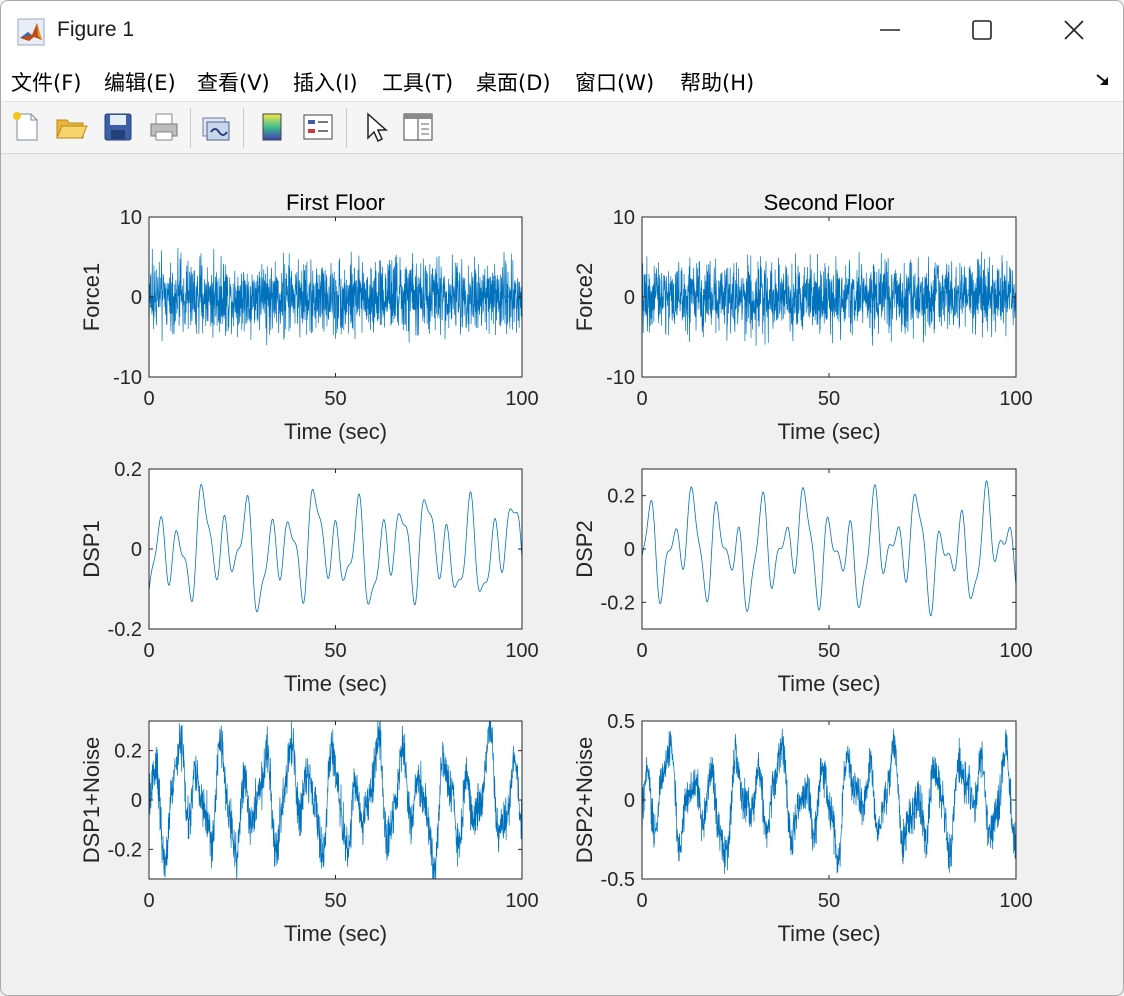  What do you see at coordinates (829, 202) in the screenshot?
I see `axes-title: Second Floor` at bounding box center [829, 202].